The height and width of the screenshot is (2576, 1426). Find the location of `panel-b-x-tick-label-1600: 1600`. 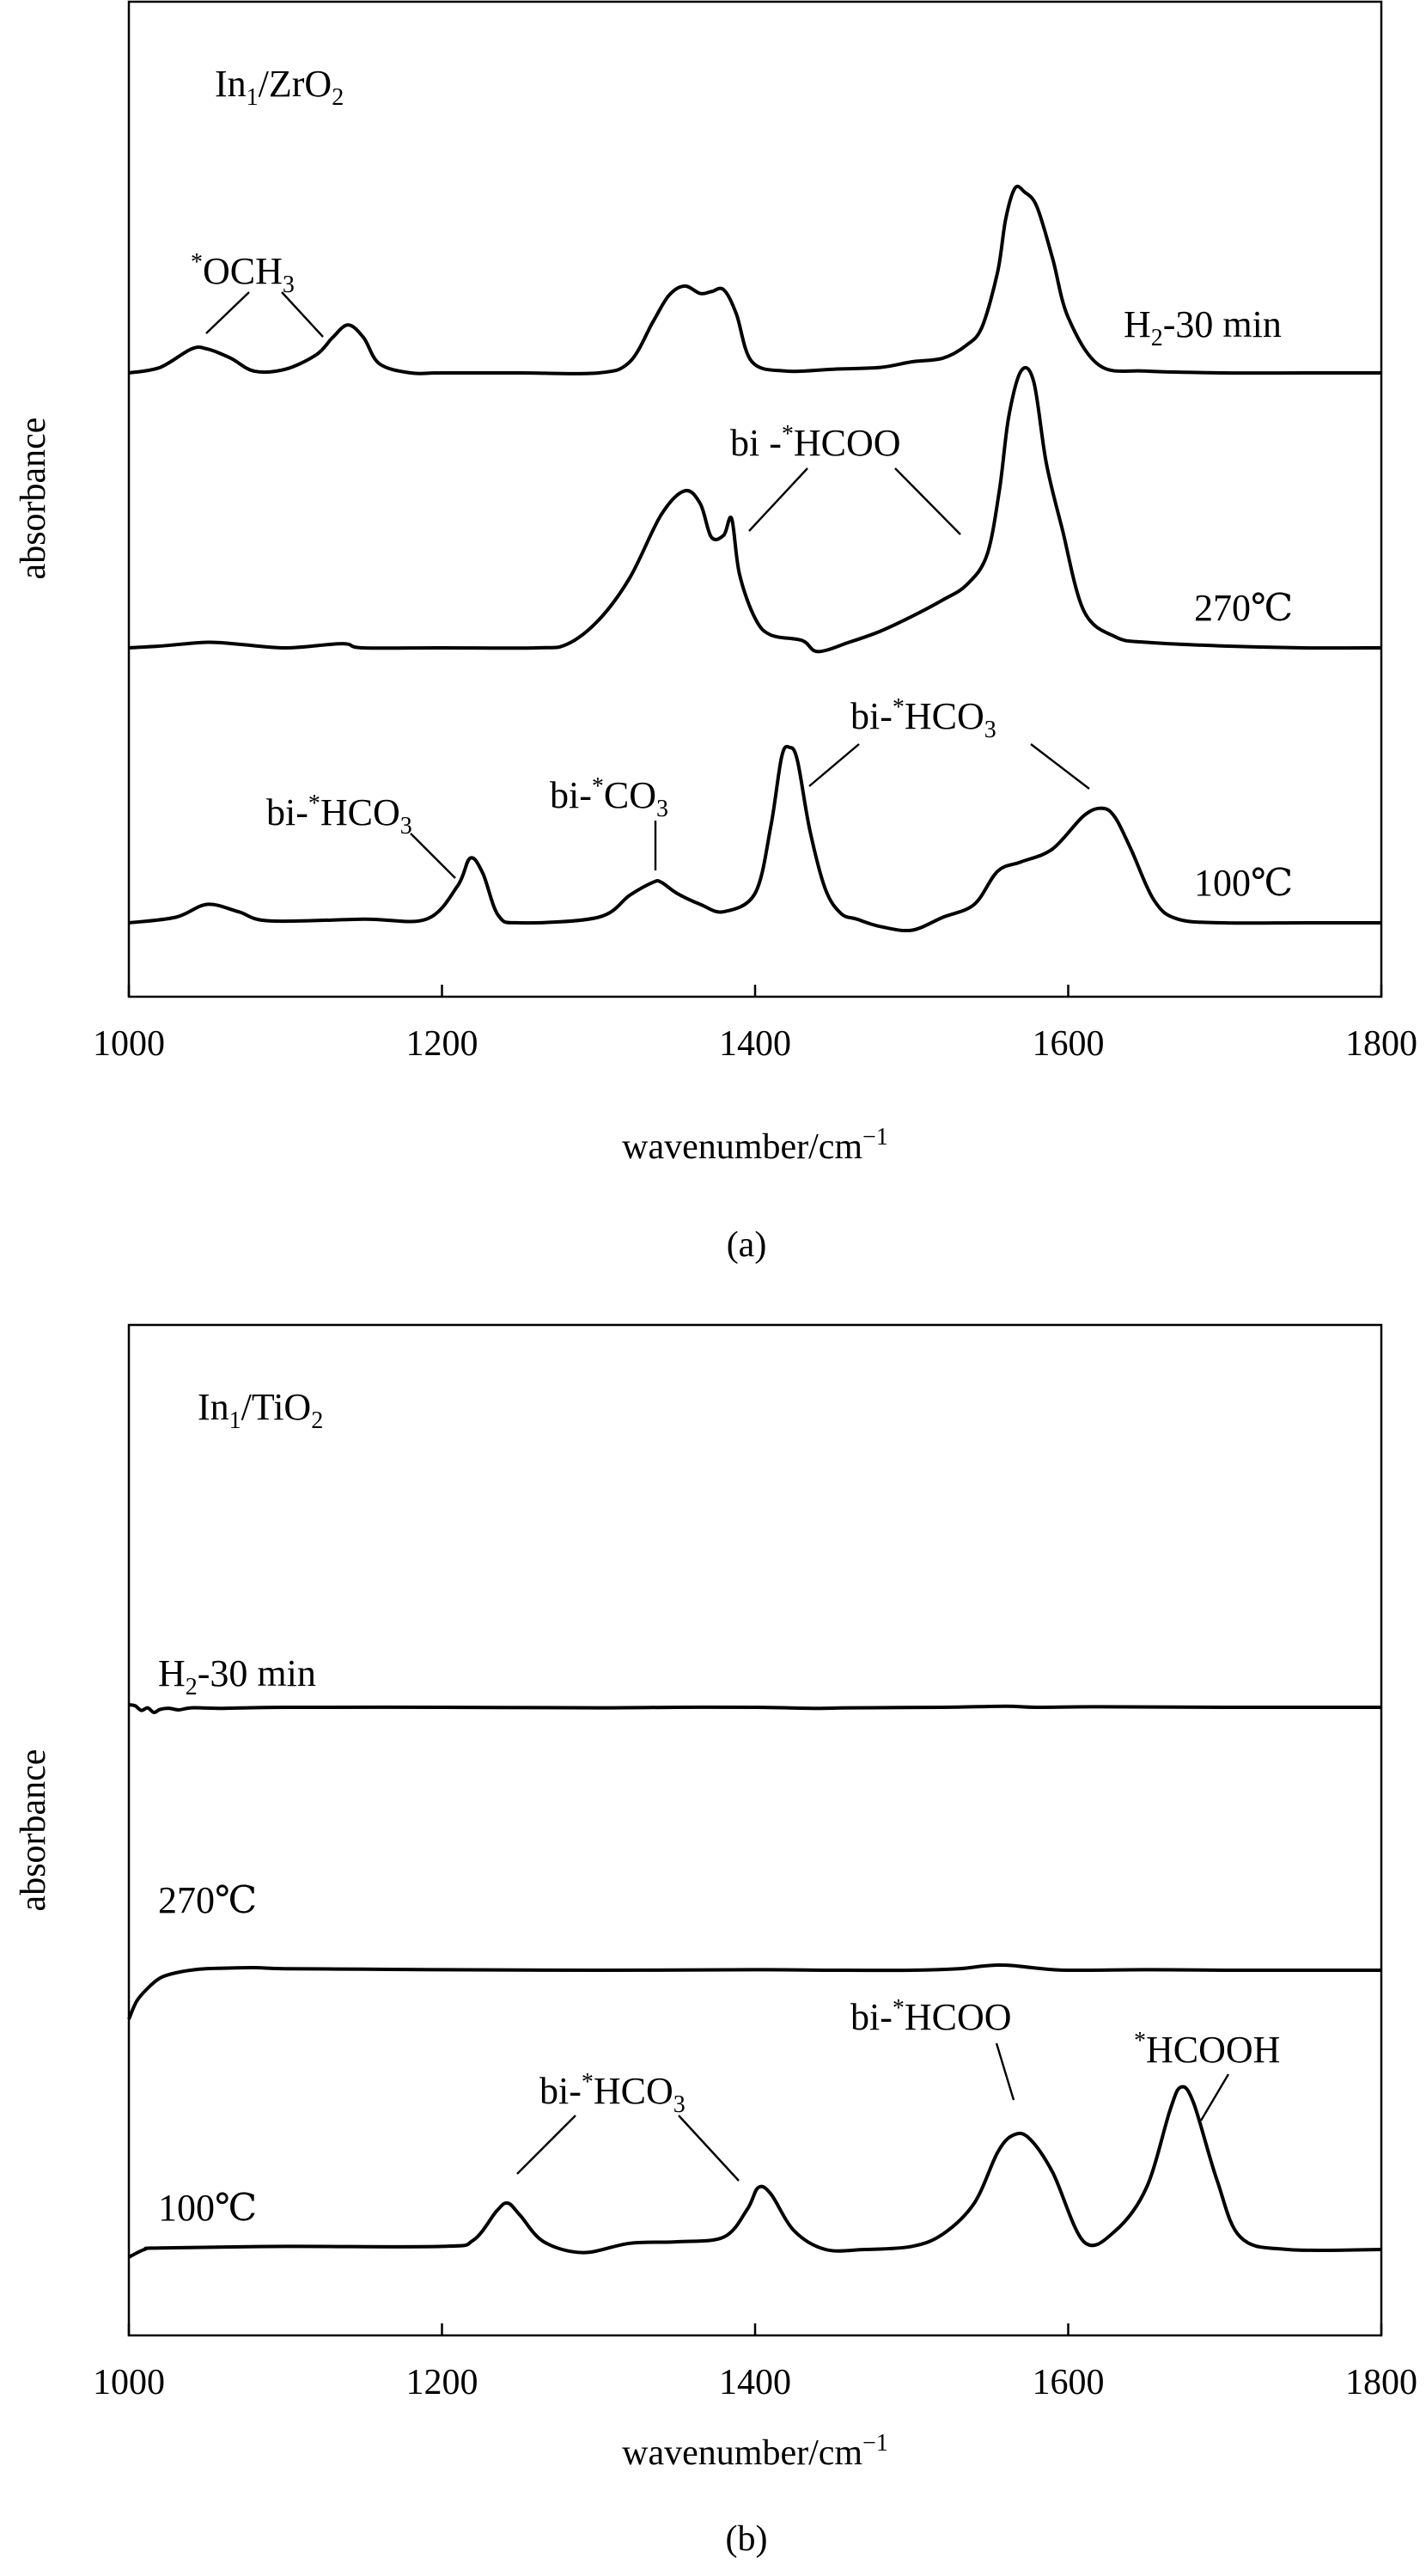

panel-b-x-tick-label-1600: 1600 is located at coordinates (1069, 2382).